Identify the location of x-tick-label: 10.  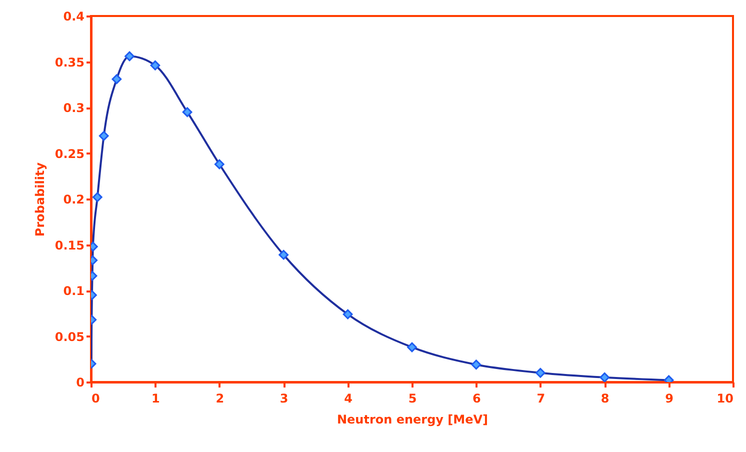
(725, 399).